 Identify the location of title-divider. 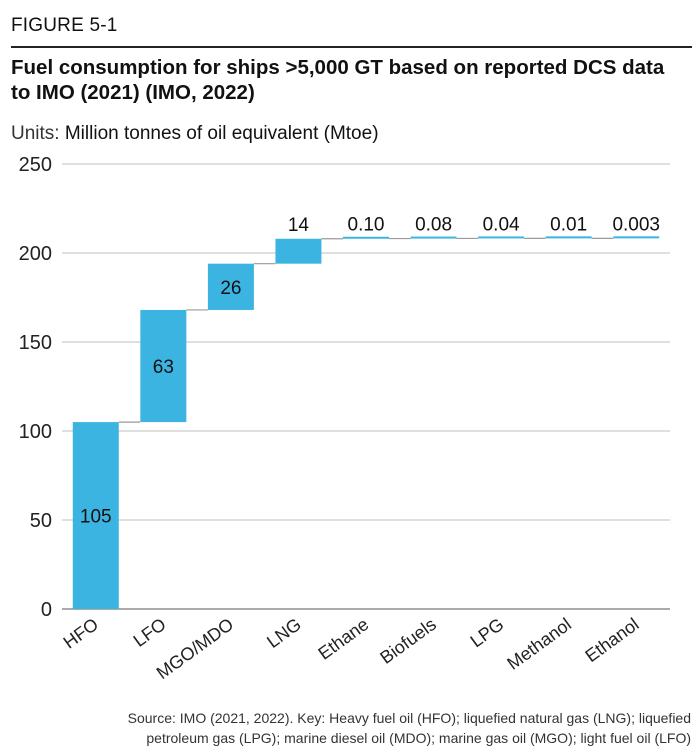
(351, 47).